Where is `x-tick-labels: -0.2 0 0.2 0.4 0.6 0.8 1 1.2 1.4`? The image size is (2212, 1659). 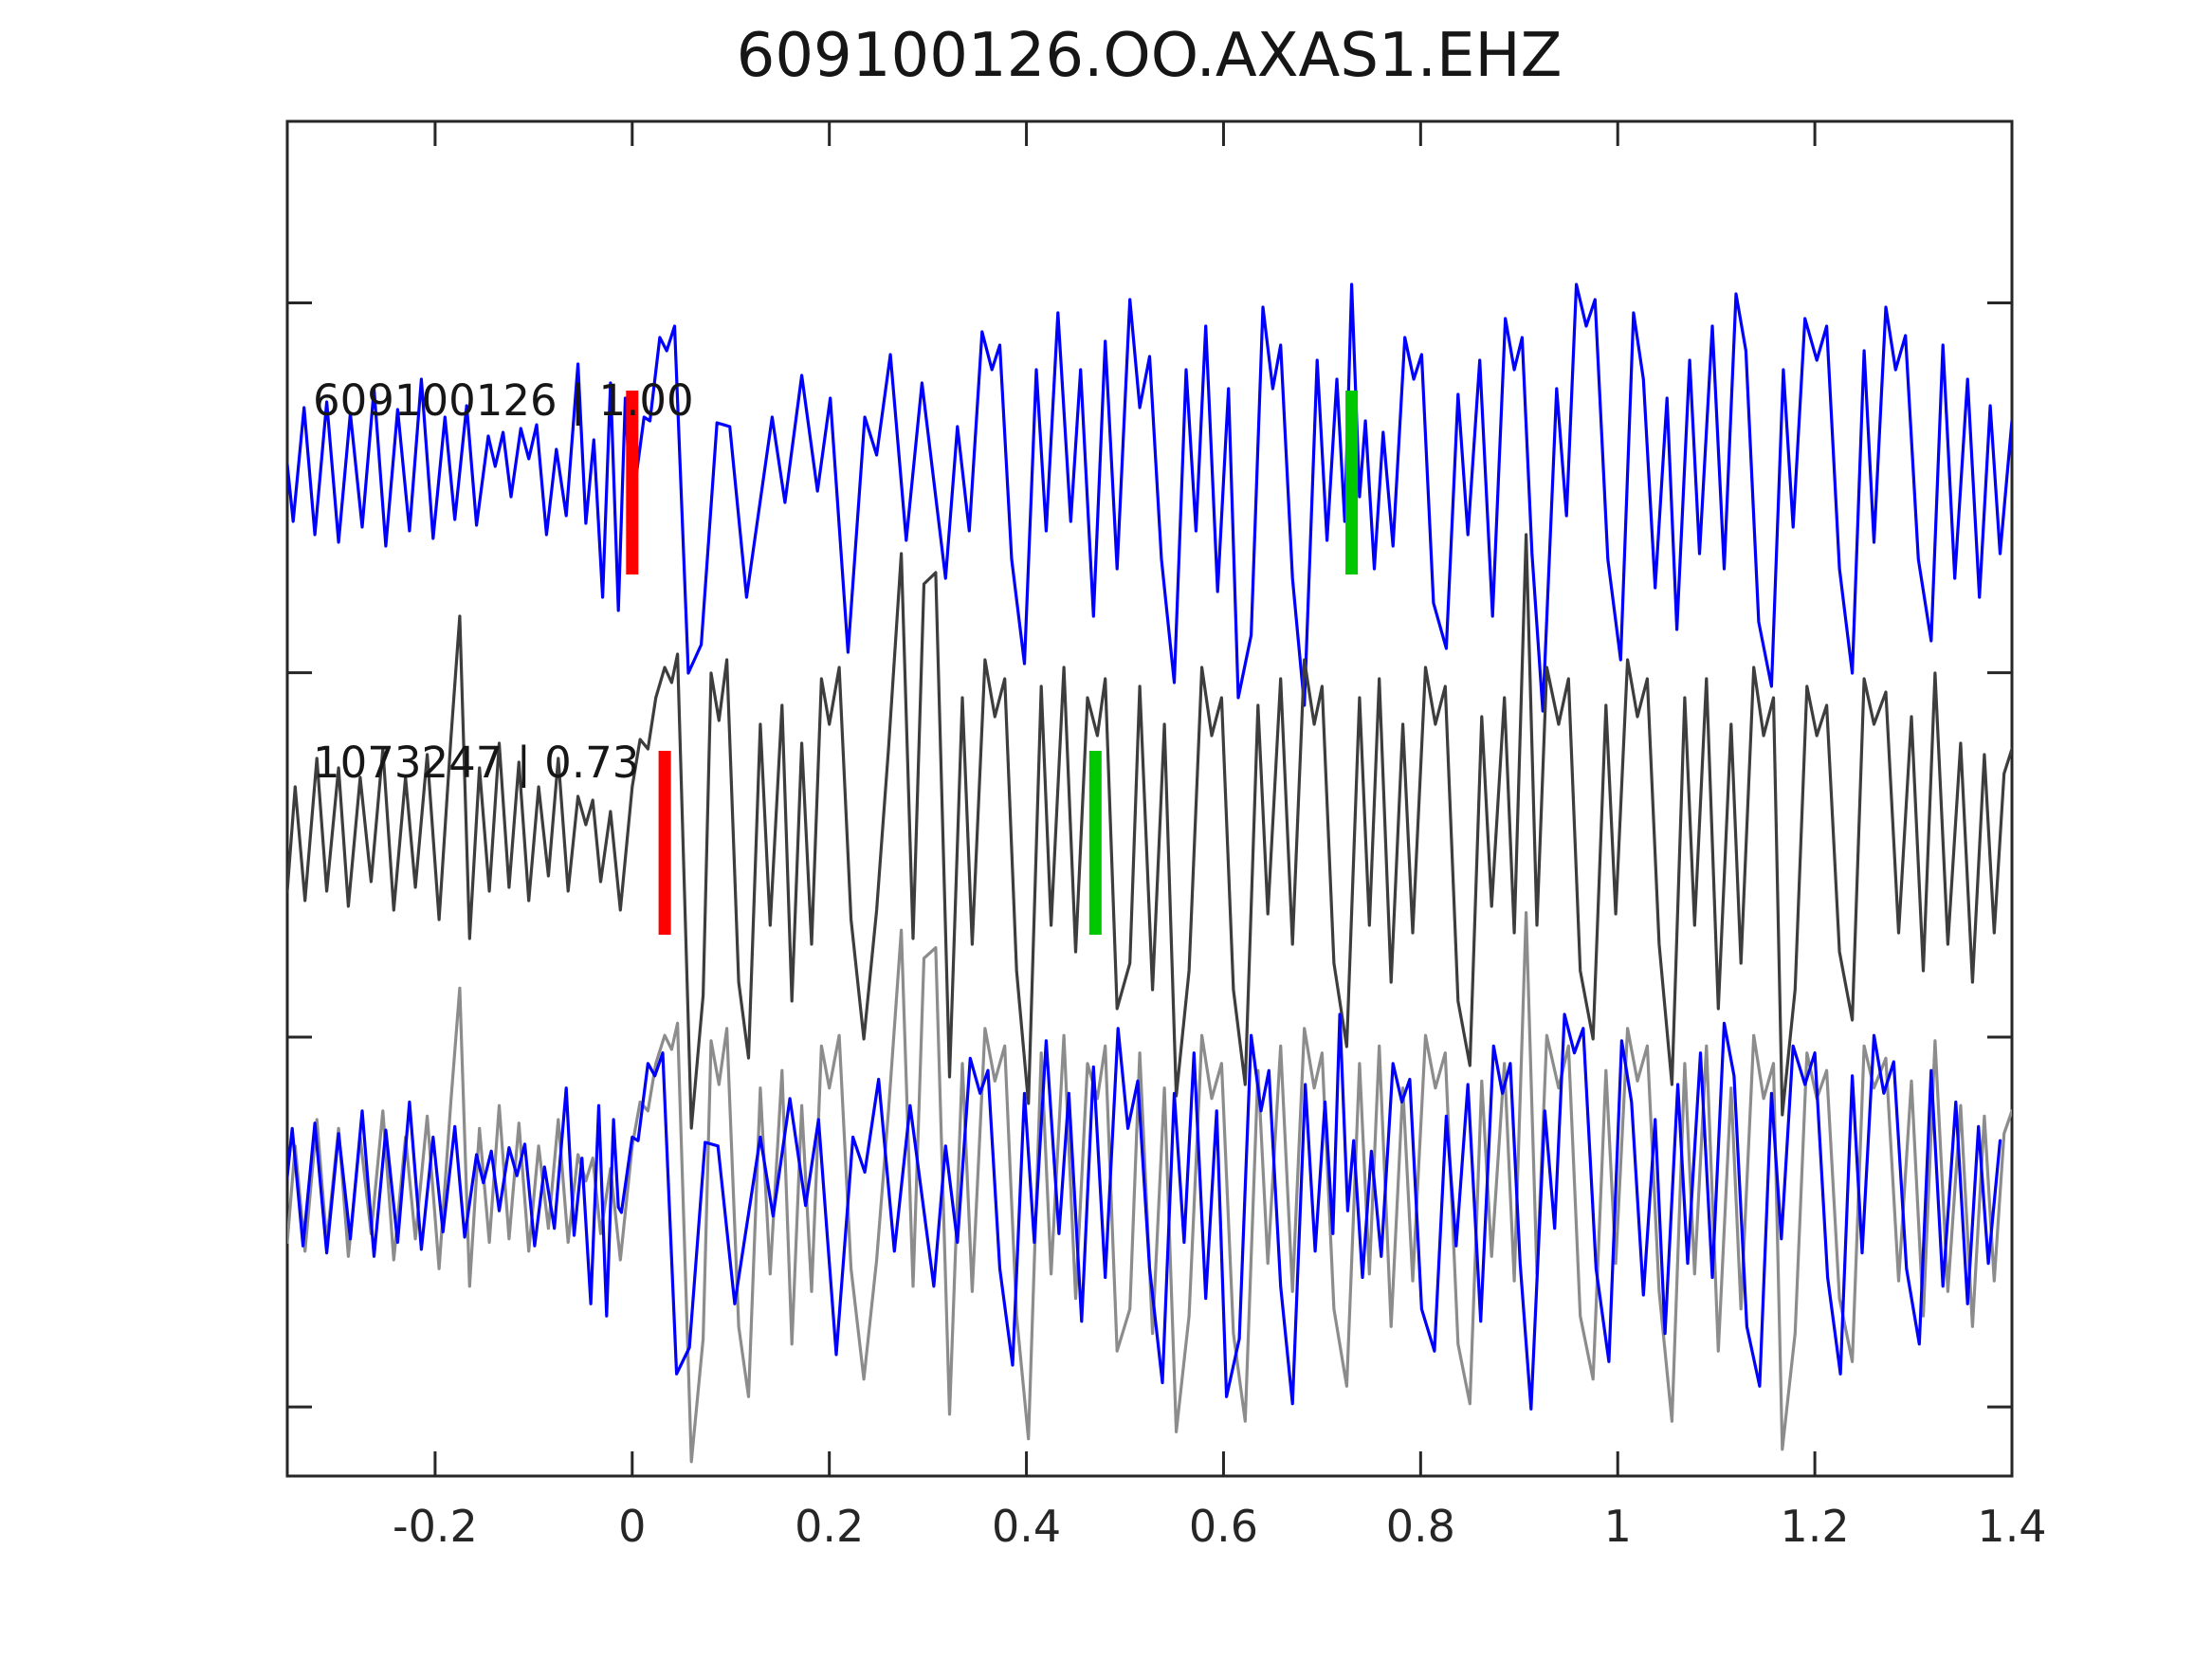
x-tick-labels: -0.2 0 0.2 0.4 0.6 0.8 1 1.2 1.4 is located at coordinates (1220, 1526).